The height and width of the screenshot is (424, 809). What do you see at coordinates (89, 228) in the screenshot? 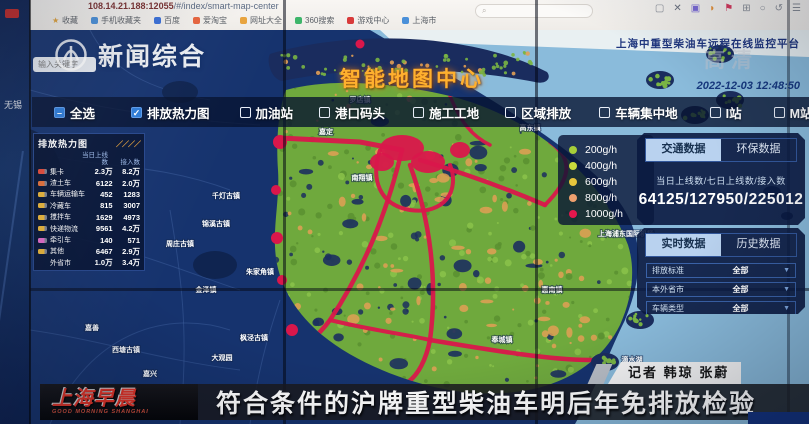
I see `heat-table-row: 快递物流 9561 4.2万` at bounding box center [89, 228].